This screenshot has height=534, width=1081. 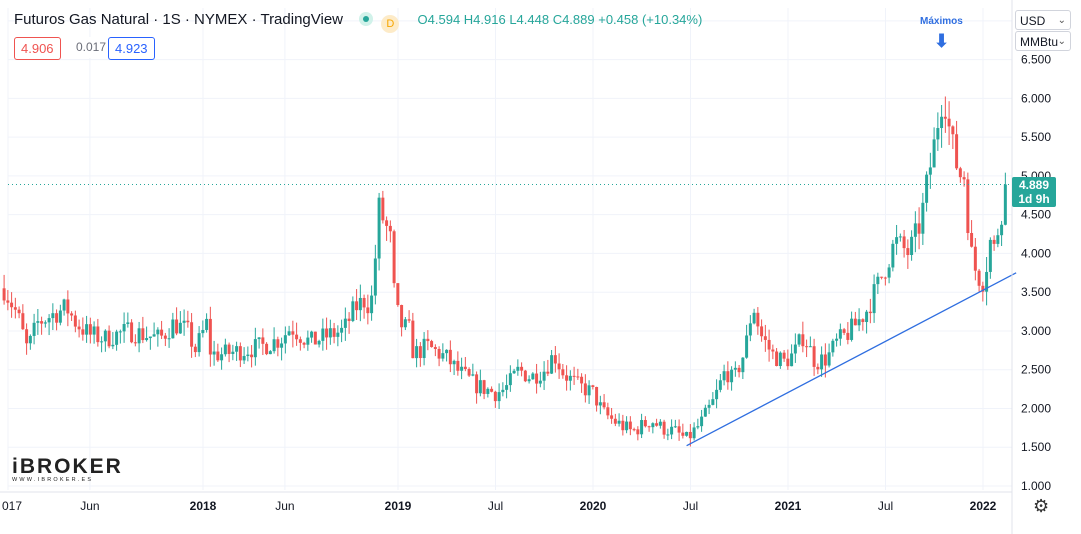 I want to click on last-price-tag: 4.889 1d 9h, so click(x=1034, y=192).